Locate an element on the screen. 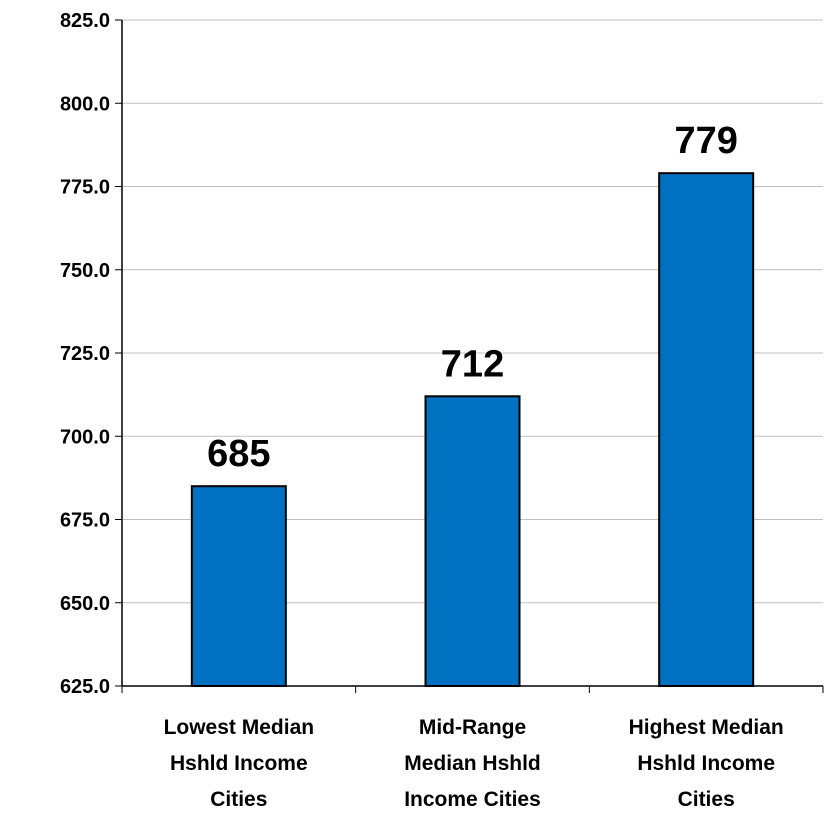 The height and width of the screenshot is (816, 830). x-tick-label-line: Median Hshld is located at coordinates (472, 763).